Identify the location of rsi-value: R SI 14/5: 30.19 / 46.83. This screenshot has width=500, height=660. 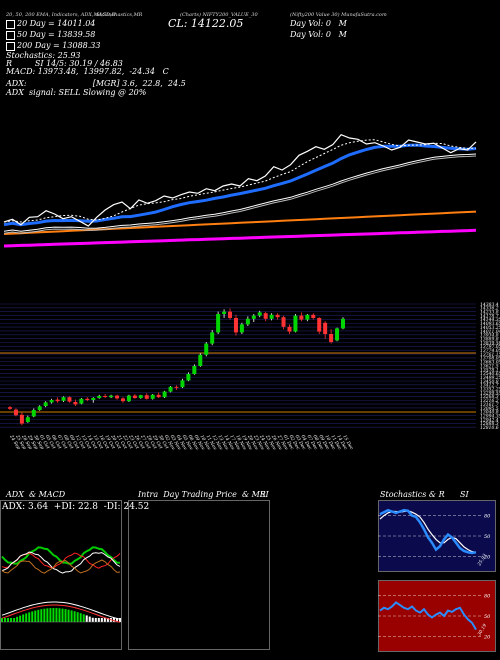
(64, 63).